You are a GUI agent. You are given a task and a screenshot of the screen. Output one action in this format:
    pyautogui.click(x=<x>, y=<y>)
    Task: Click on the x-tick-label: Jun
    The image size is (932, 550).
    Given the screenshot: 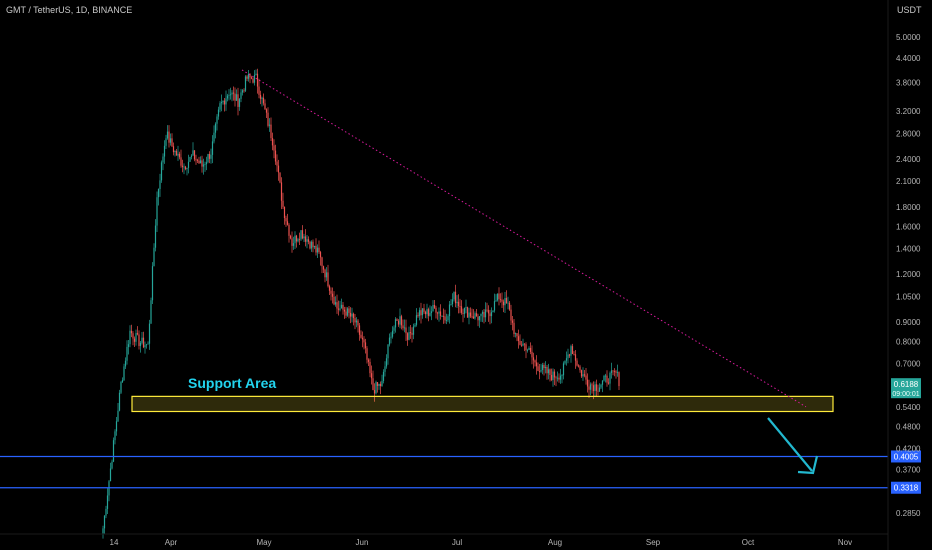 What is the action you would take?
    pyautogui.click(x=362, y=542)
    